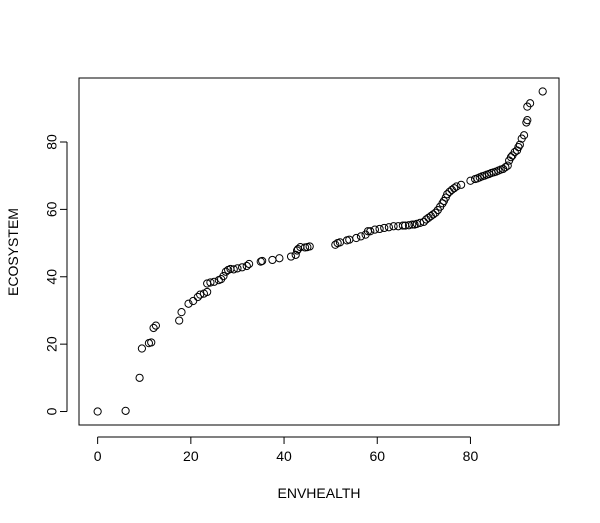  What do you see at coordinates (284, 456) in the screenshot?
I see `x-tick-label: 40` at bounding box center [284, 456].